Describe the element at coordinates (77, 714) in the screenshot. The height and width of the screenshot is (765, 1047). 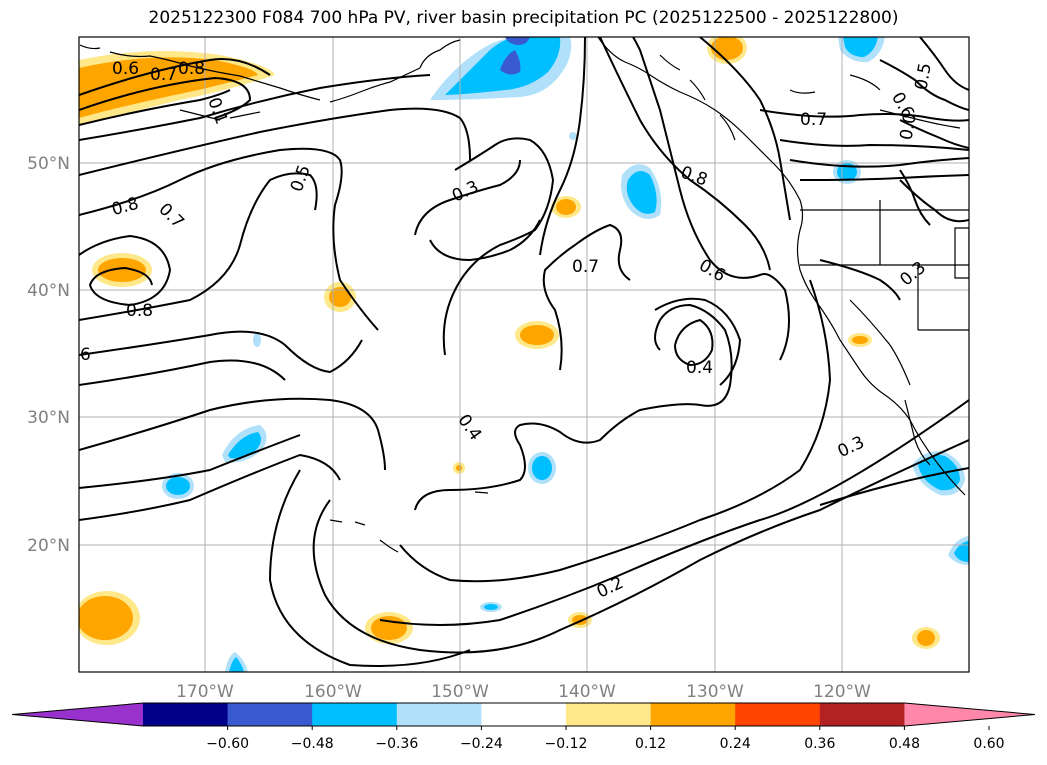
I see `colorbar-extend-min` at that location.